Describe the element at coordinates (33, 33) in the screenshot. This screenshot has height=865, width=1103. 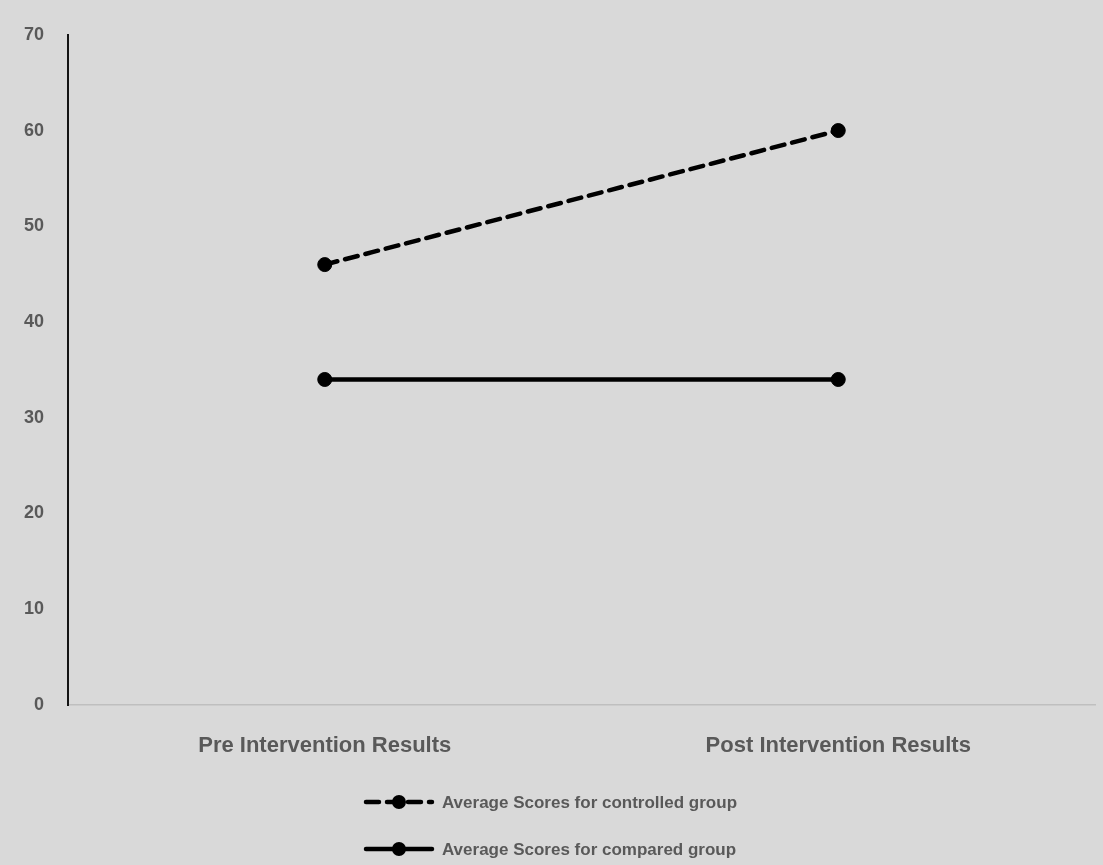
I see `y-tick-label: 70` at that location.